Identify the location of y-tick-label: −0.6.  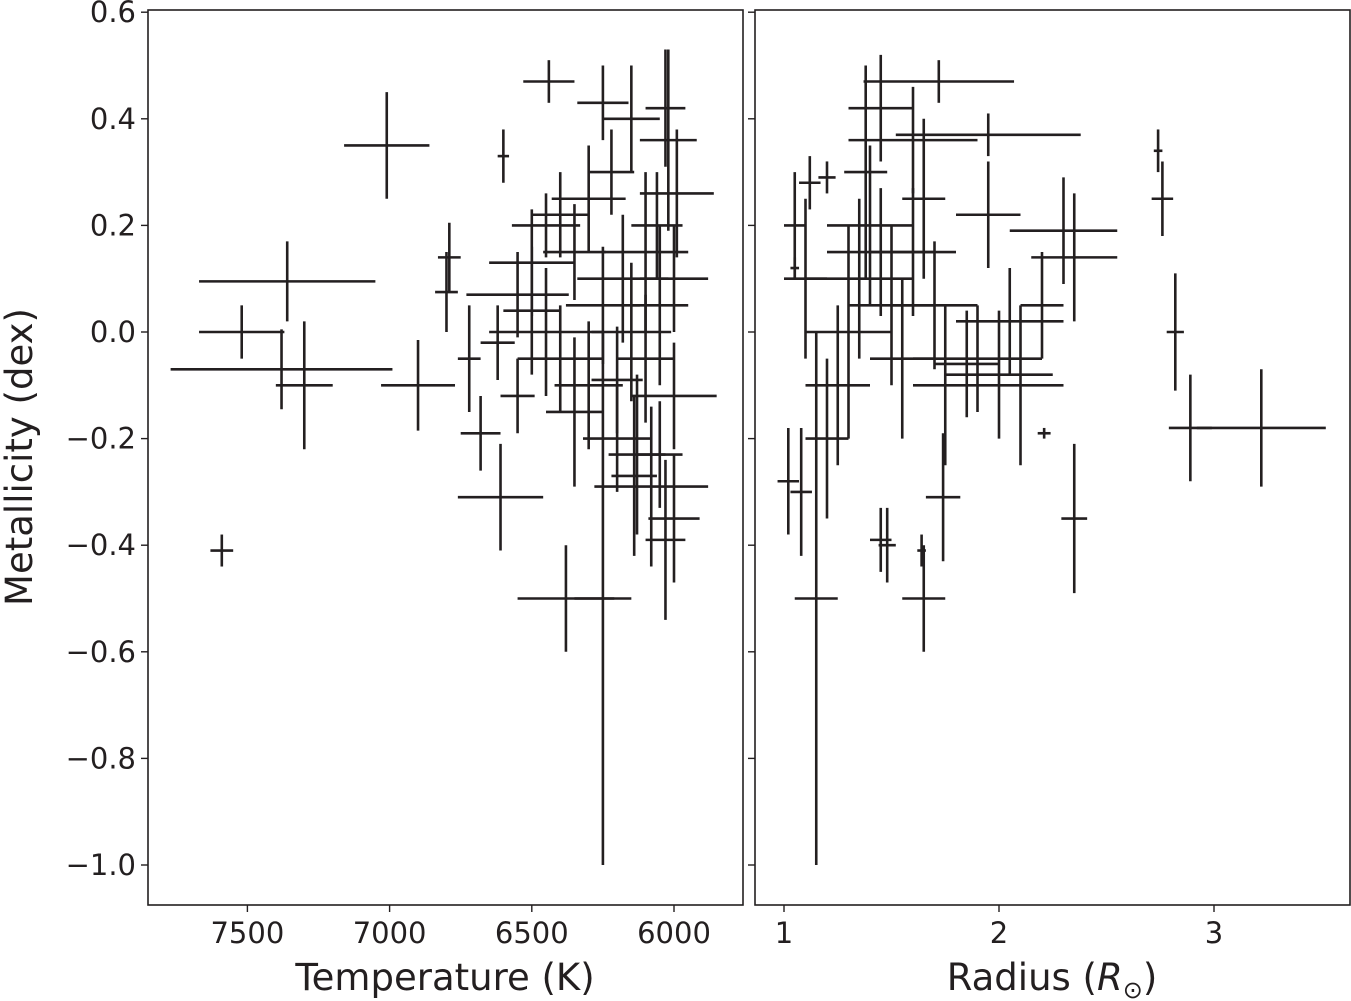
(101, 652).